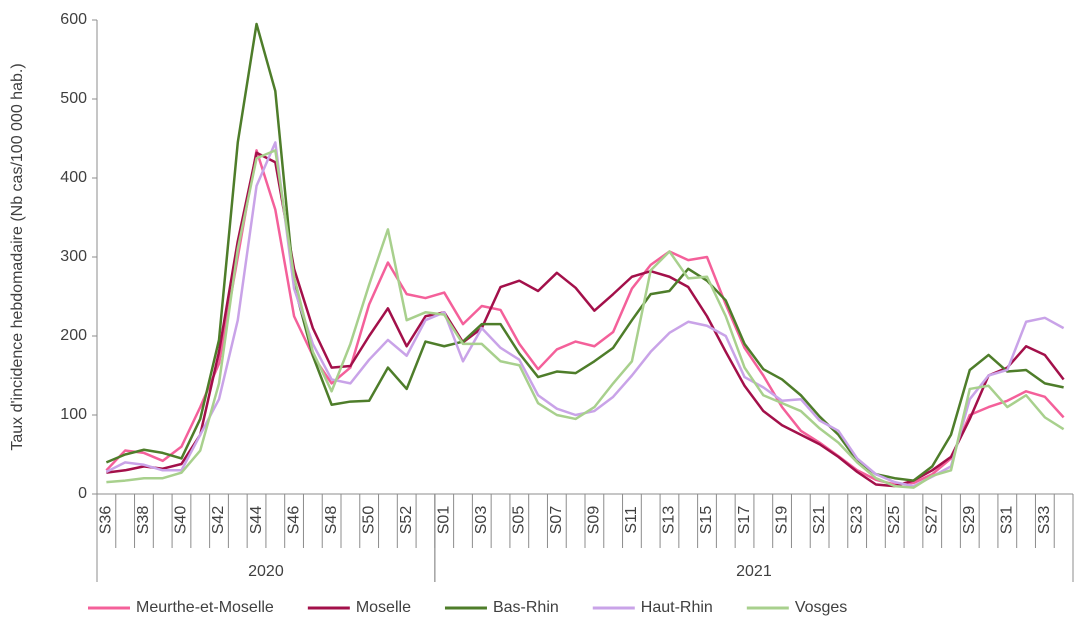 The image size is (1079, 625). What do you see at coordinates (1044, 520) in the screenshot?
I see `x-tick-label: S33` at bounding box center [1044, 520].